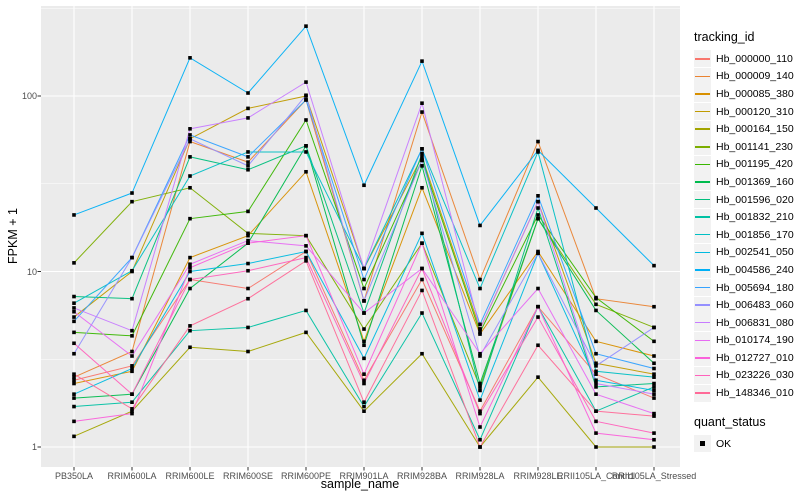 Image resolution: width=800 pixels, height=500 pixels. Describe the element at coordinates (747, 182) in the screenshot. I see `legend-item-Hb_001369_160: Hb_001369_160` at that location.